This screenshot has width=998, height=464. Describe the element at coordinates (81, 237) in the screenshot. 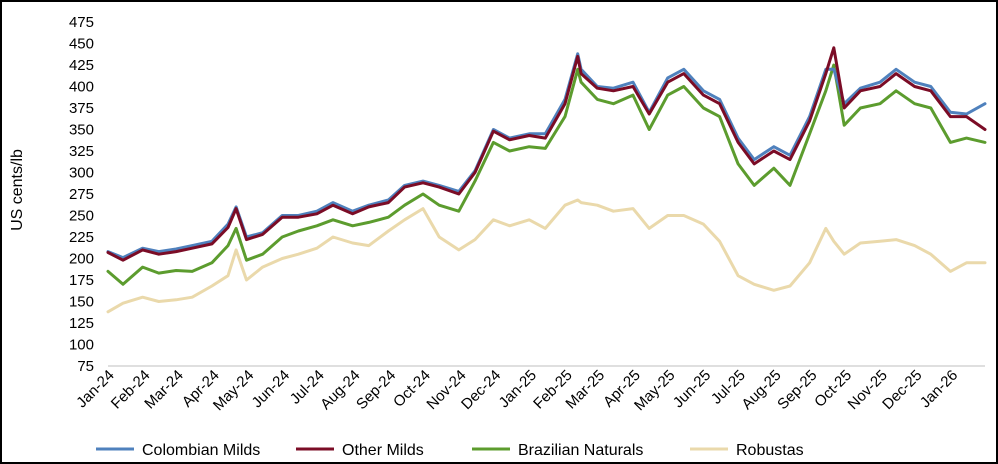

I see `y-tick-label: 225` at that location.